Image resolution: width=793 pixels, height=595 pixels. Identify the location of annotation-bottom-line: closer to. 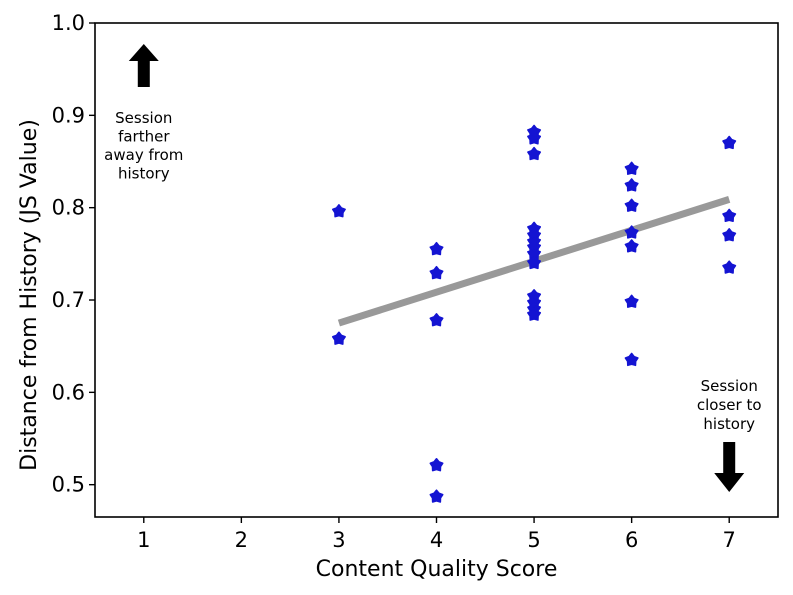
(729, 405).